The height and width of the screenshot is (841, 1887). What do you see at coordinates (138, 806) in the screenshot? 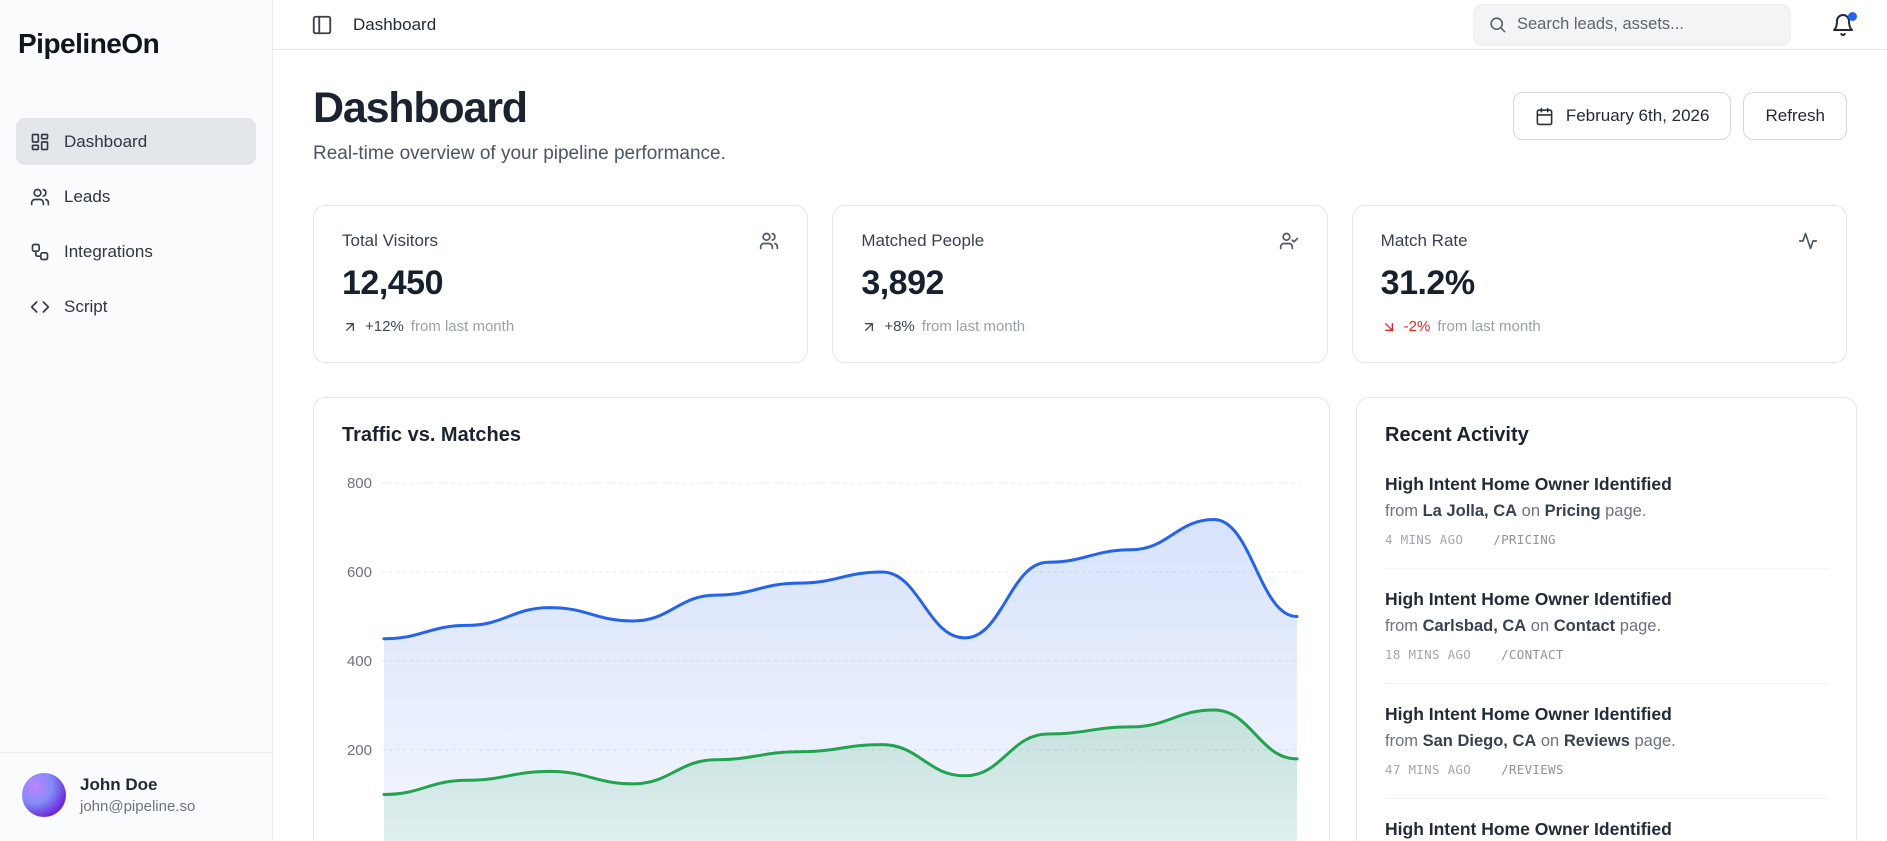
I see `user-email: john@pipeline.so` at bounding box center [138, 806].